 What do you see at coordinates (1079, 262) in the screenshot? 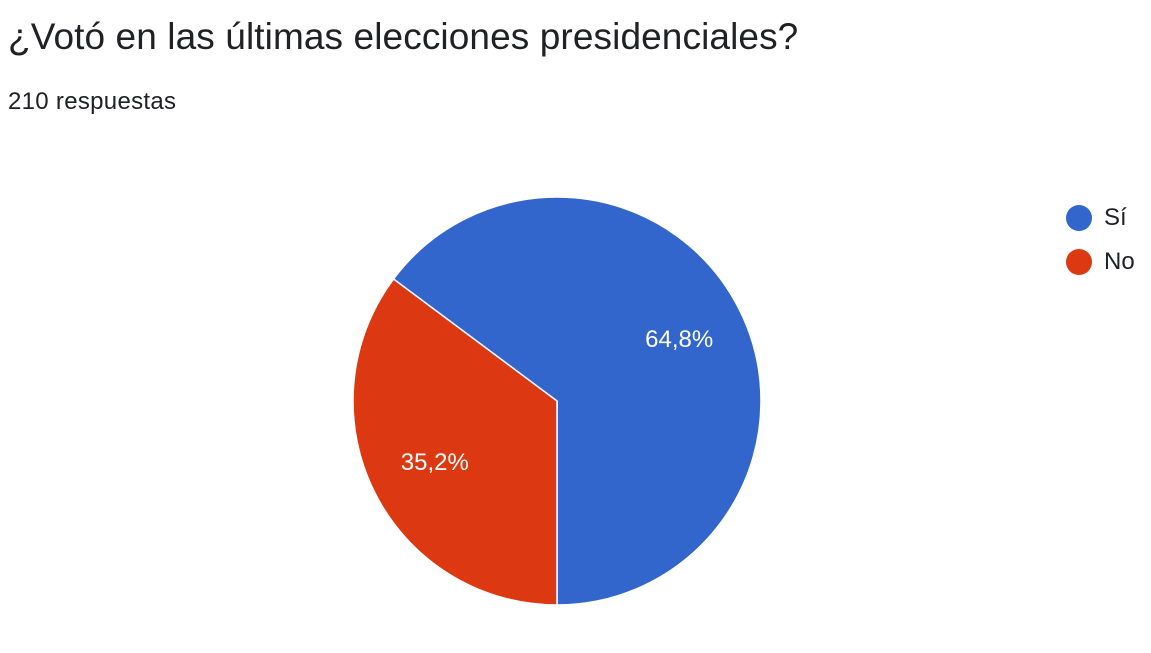
I see `legend-swatch-no` at bounding box center [1079, 262].